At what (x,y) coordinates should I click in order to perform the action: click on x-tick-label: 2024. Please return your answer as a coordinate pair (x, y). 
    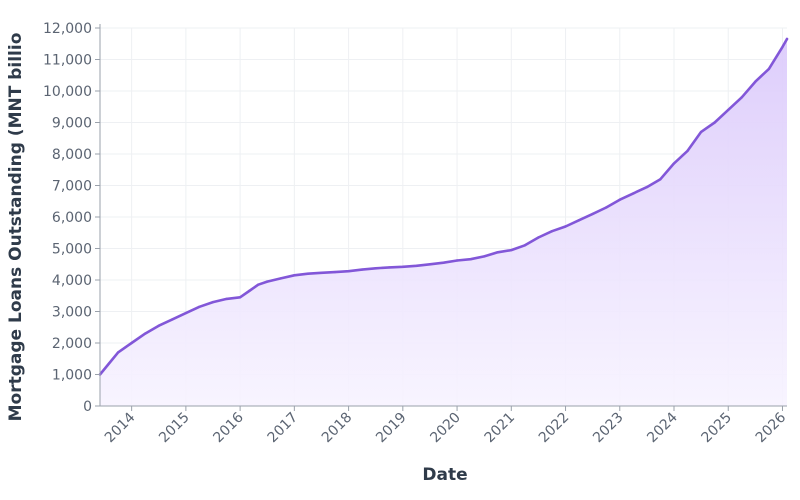
    Looking at the image, I should click on (662, 427).